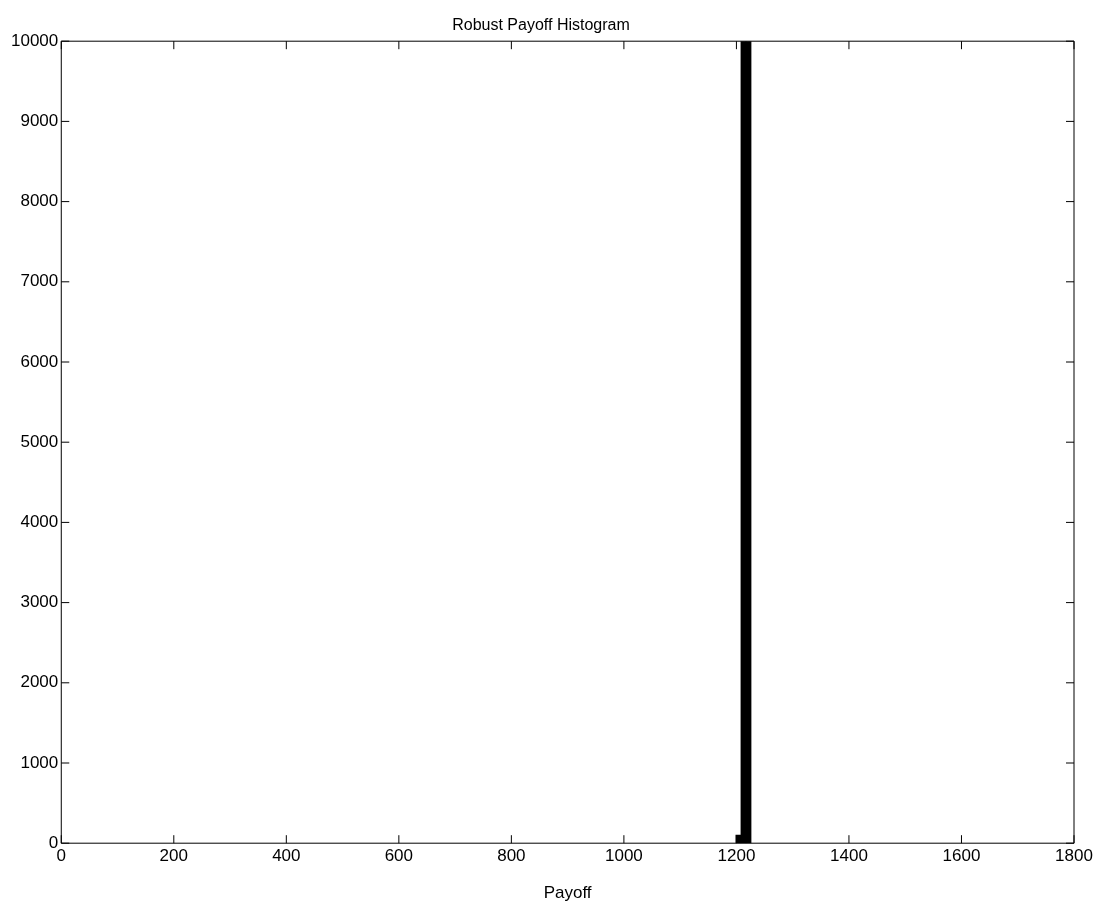 This screenshot has width=1112, height=916. Describe the element at coordinates (1074, 856) in the screenshot. I see `x-tick-label: 1800` at that location.